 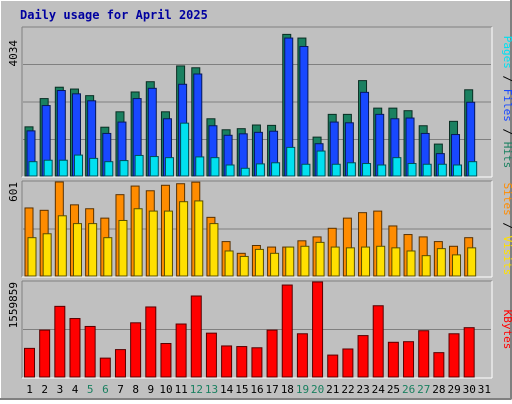 I want to click on legend-files: Files, so click(x=506, y=105).